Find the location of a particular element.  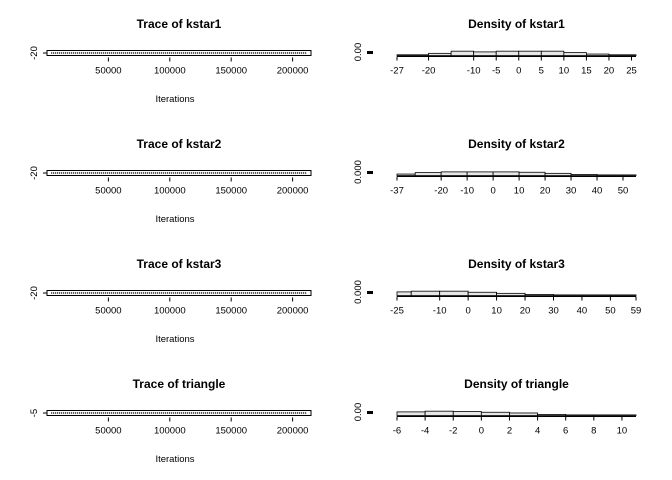

density-title: Density of triangle is located at coordinates (516, 384).